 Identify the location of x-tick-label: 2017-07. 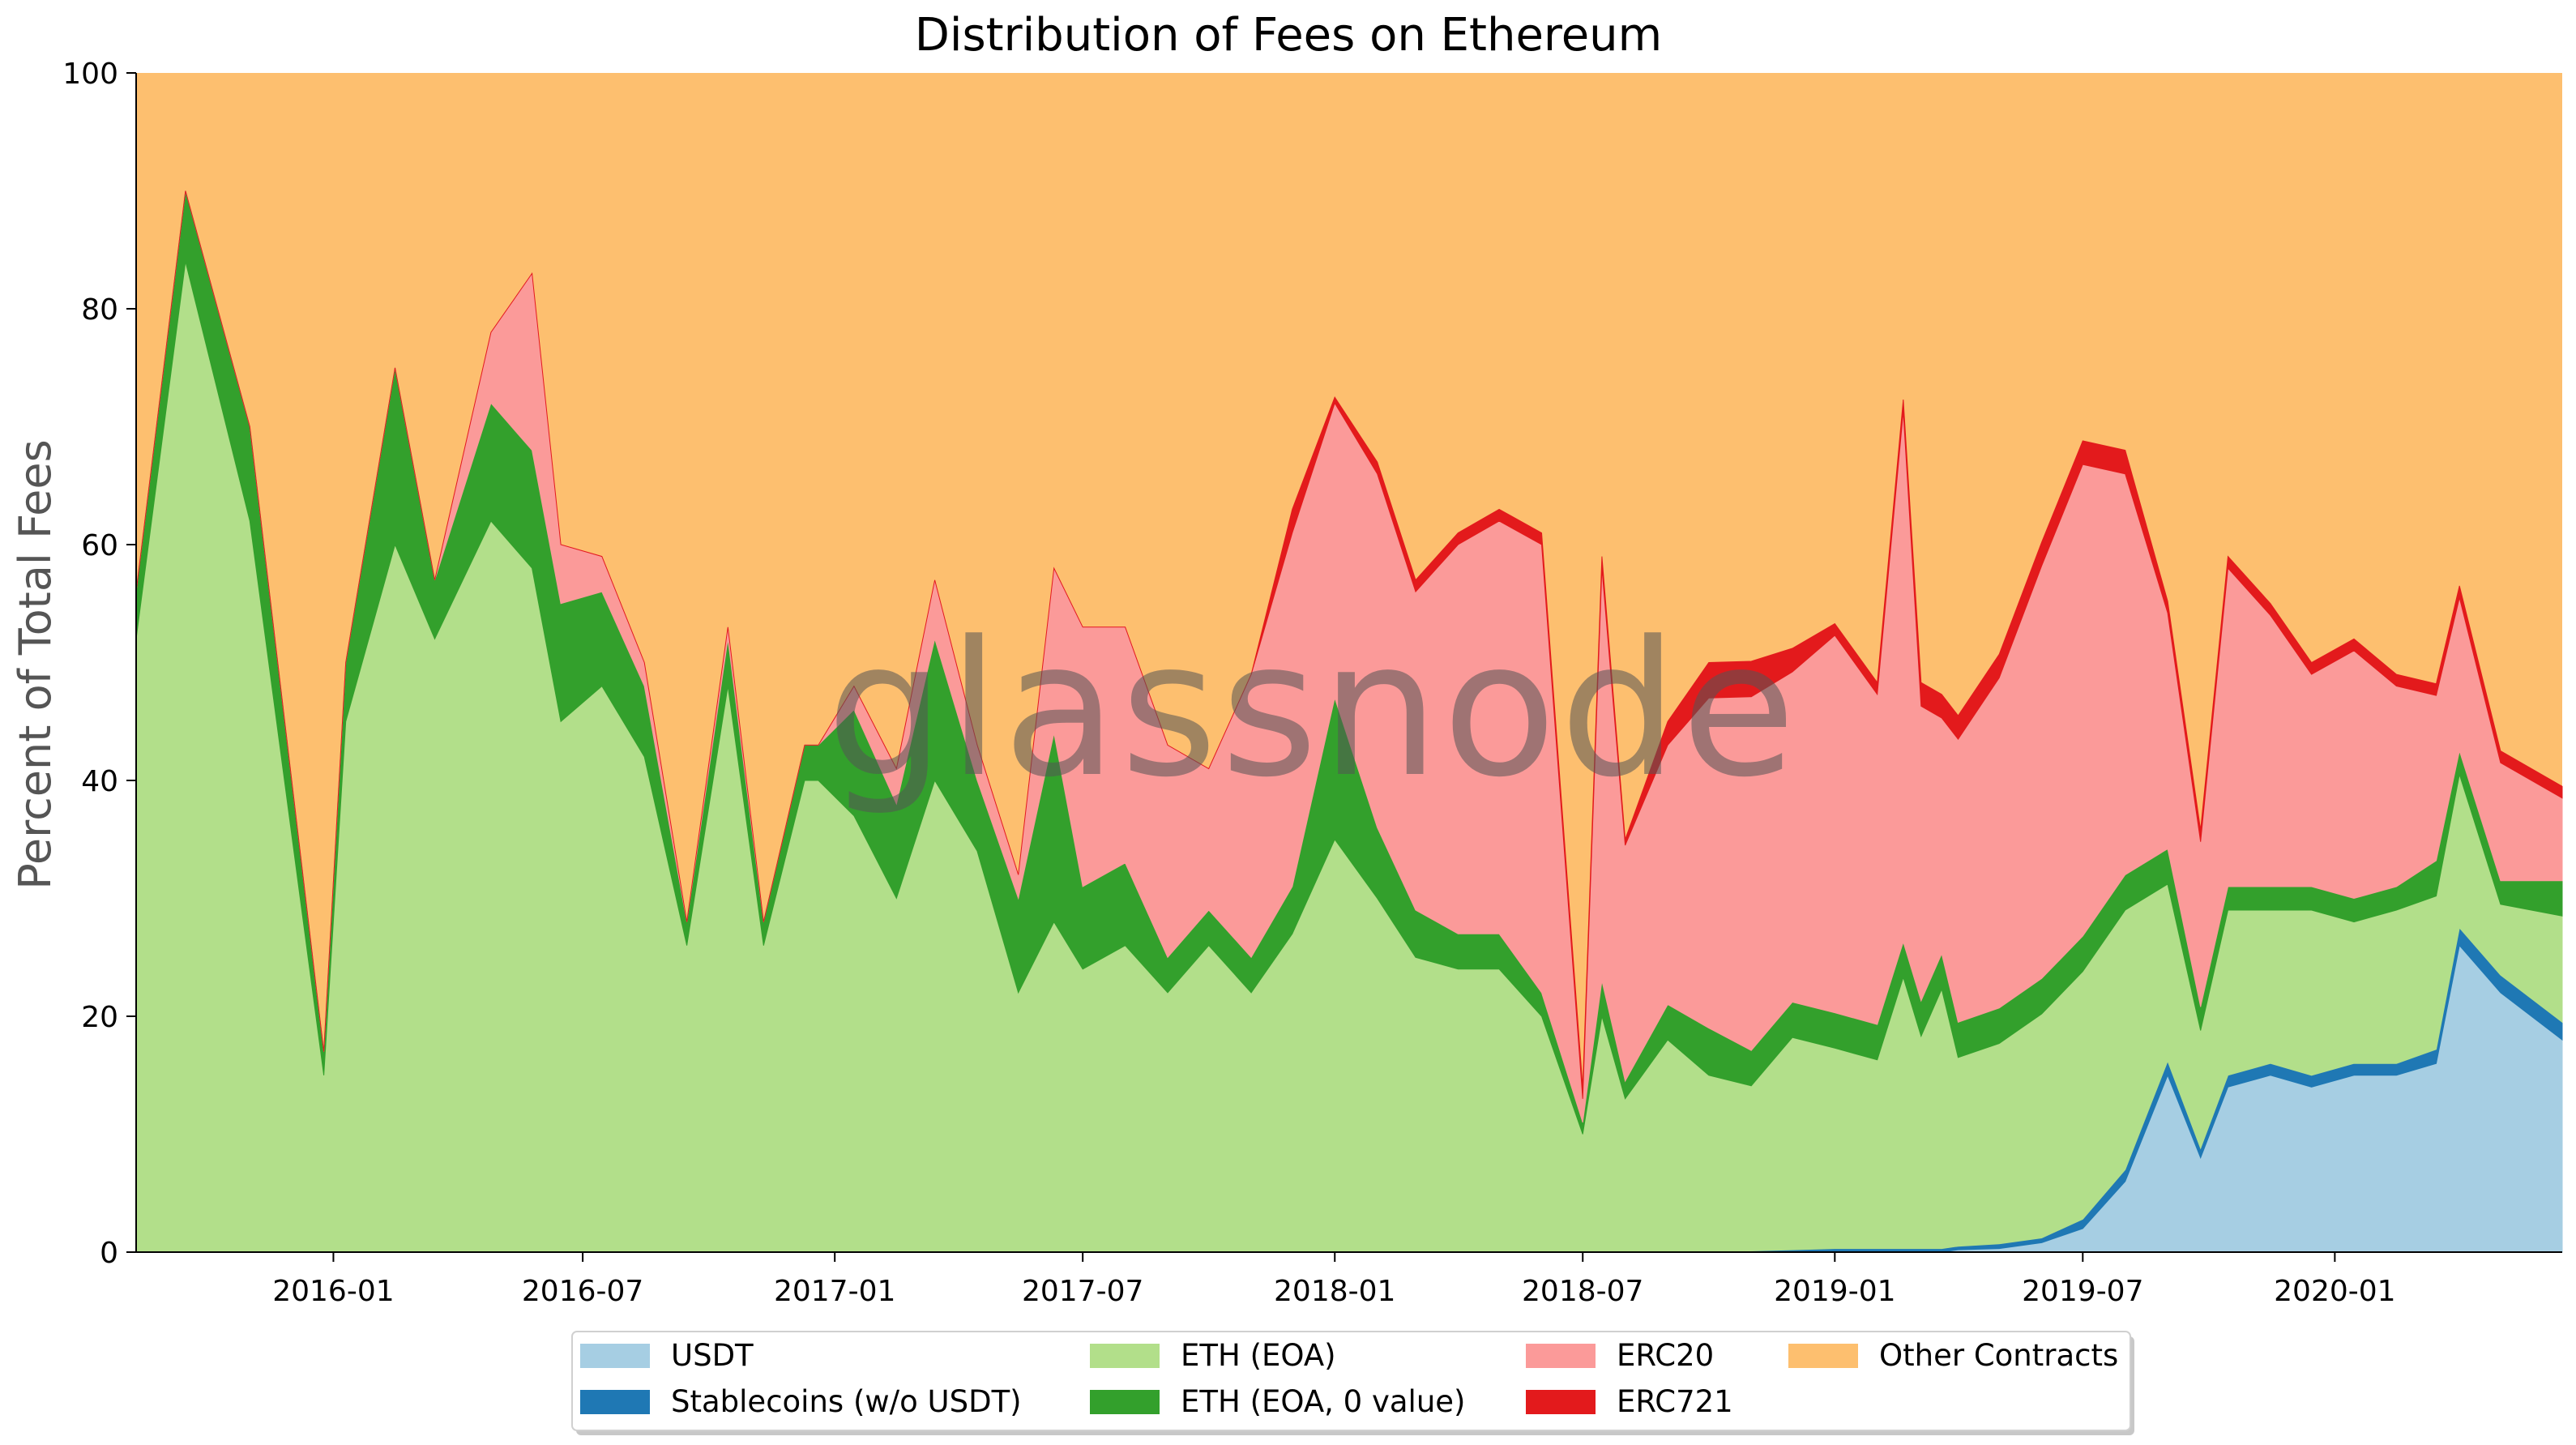
(1082, 1291).